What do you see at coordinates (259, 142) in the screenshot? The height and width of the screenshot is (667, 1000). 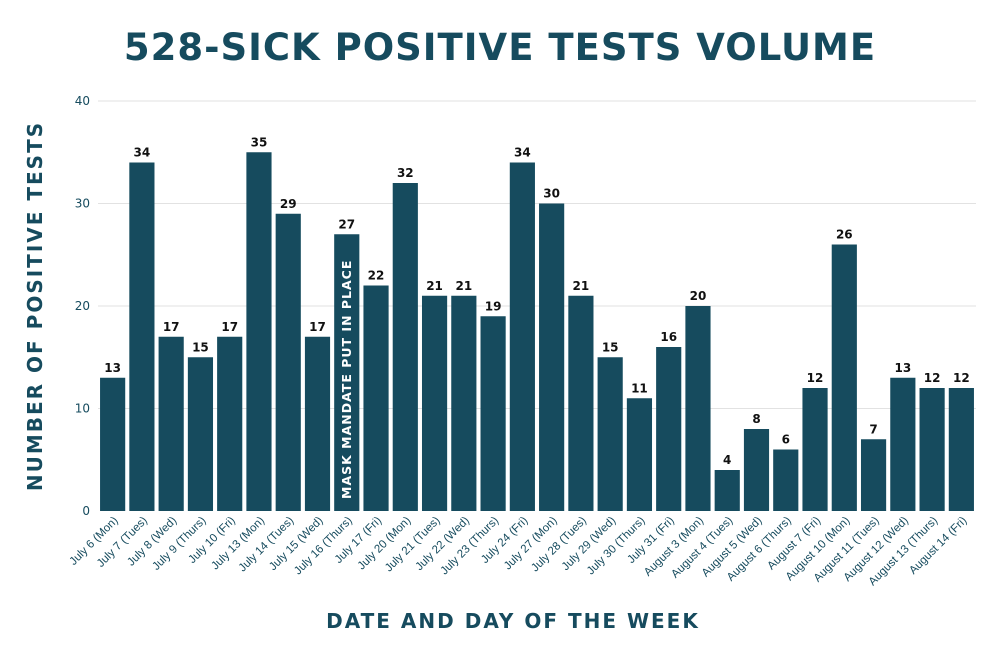 I see `data-label: 35` at bounding box center [259, 142].